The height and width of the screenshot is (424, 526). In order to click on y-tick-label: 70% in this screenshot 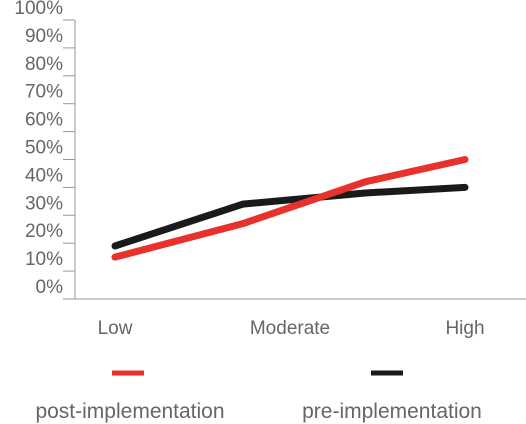, I will do `click(44, 92)`.